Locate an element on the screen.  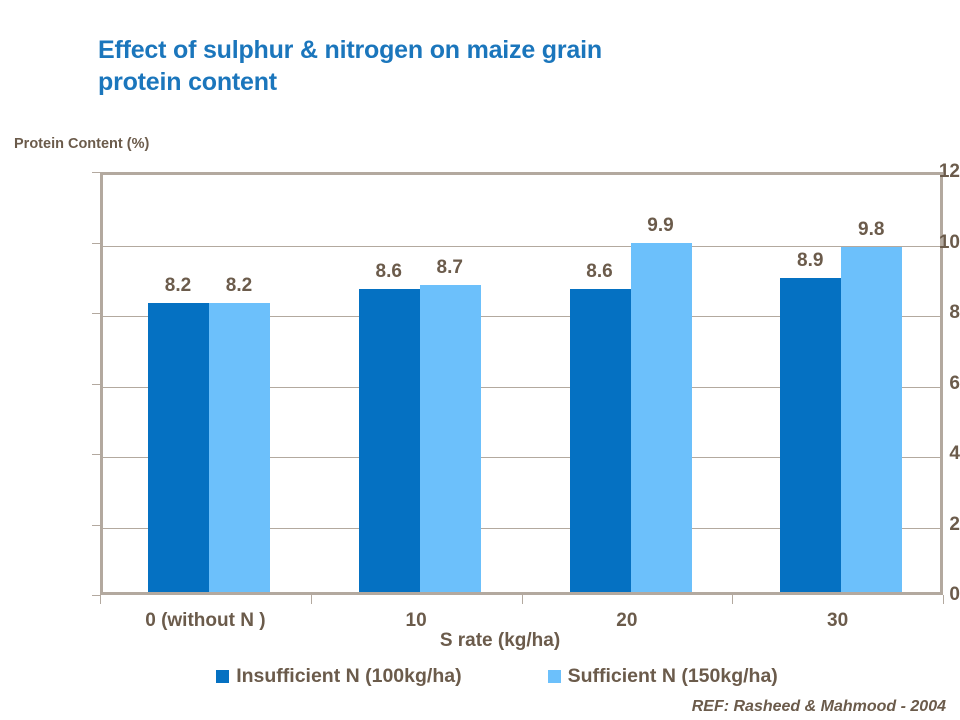
legend-item-0: Insufficient N (100kg/ha) is located at coordinates (339, 676).